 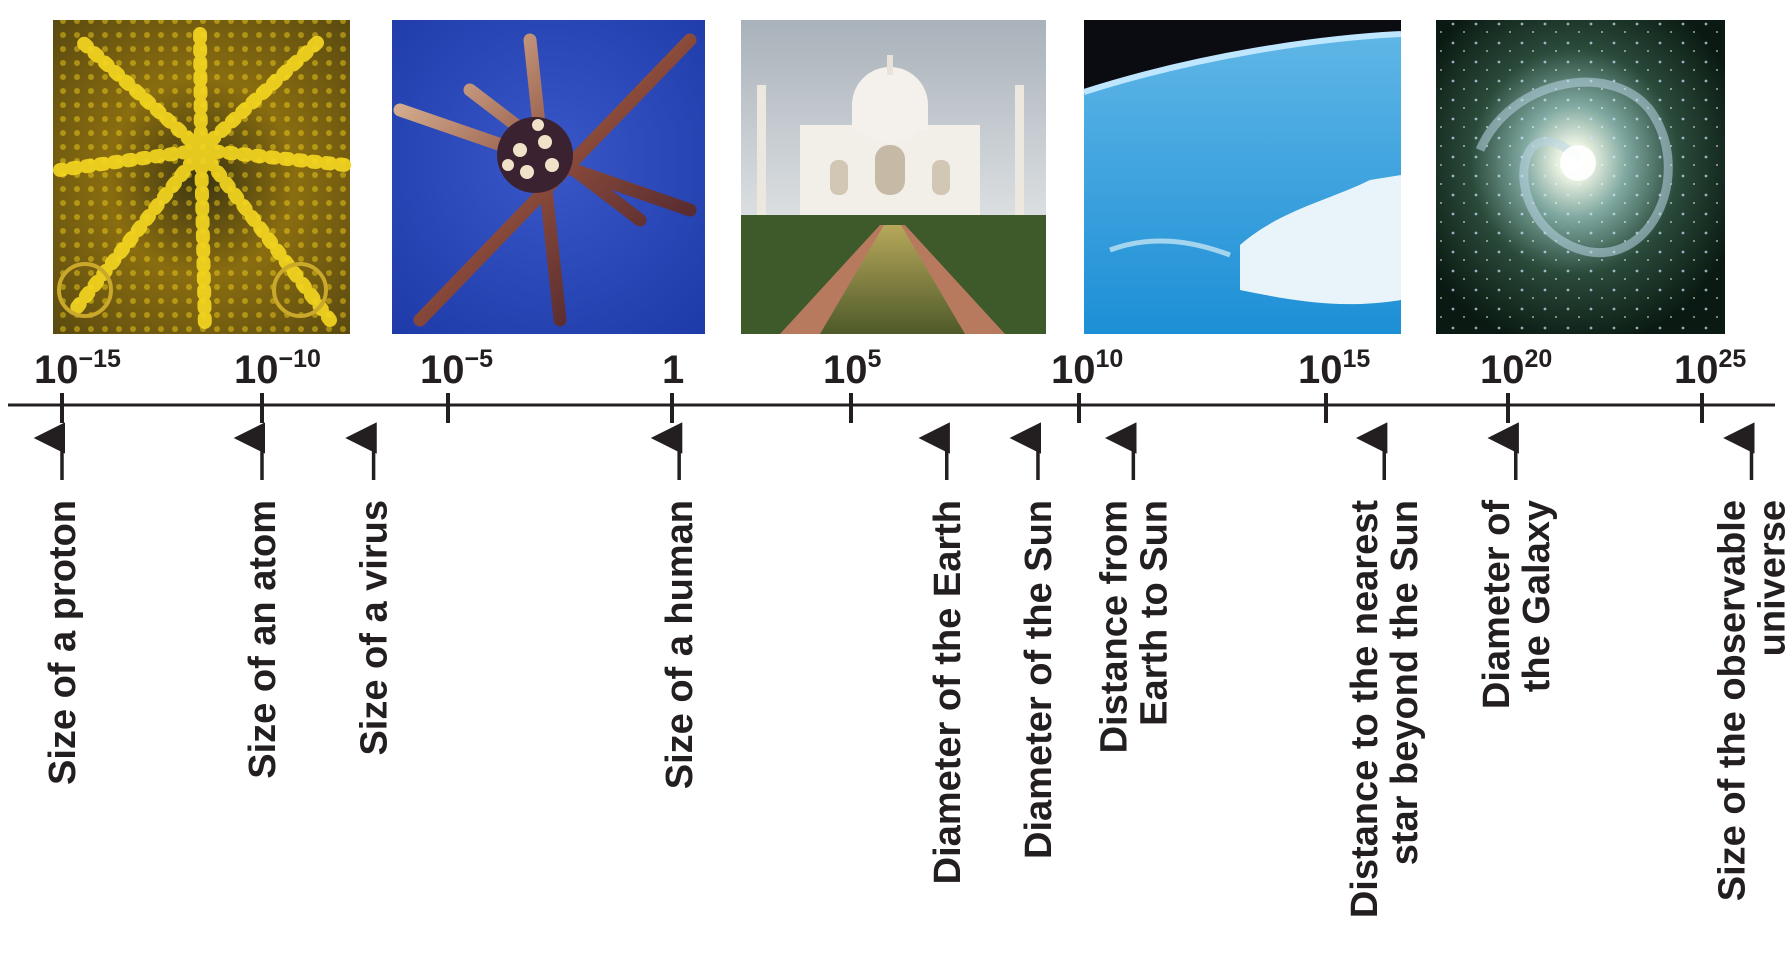 What do you see at coordinates (1537, 596) in the screenshot?
I see `object-label: the Galaxy` at bounding box center [1537, 596].